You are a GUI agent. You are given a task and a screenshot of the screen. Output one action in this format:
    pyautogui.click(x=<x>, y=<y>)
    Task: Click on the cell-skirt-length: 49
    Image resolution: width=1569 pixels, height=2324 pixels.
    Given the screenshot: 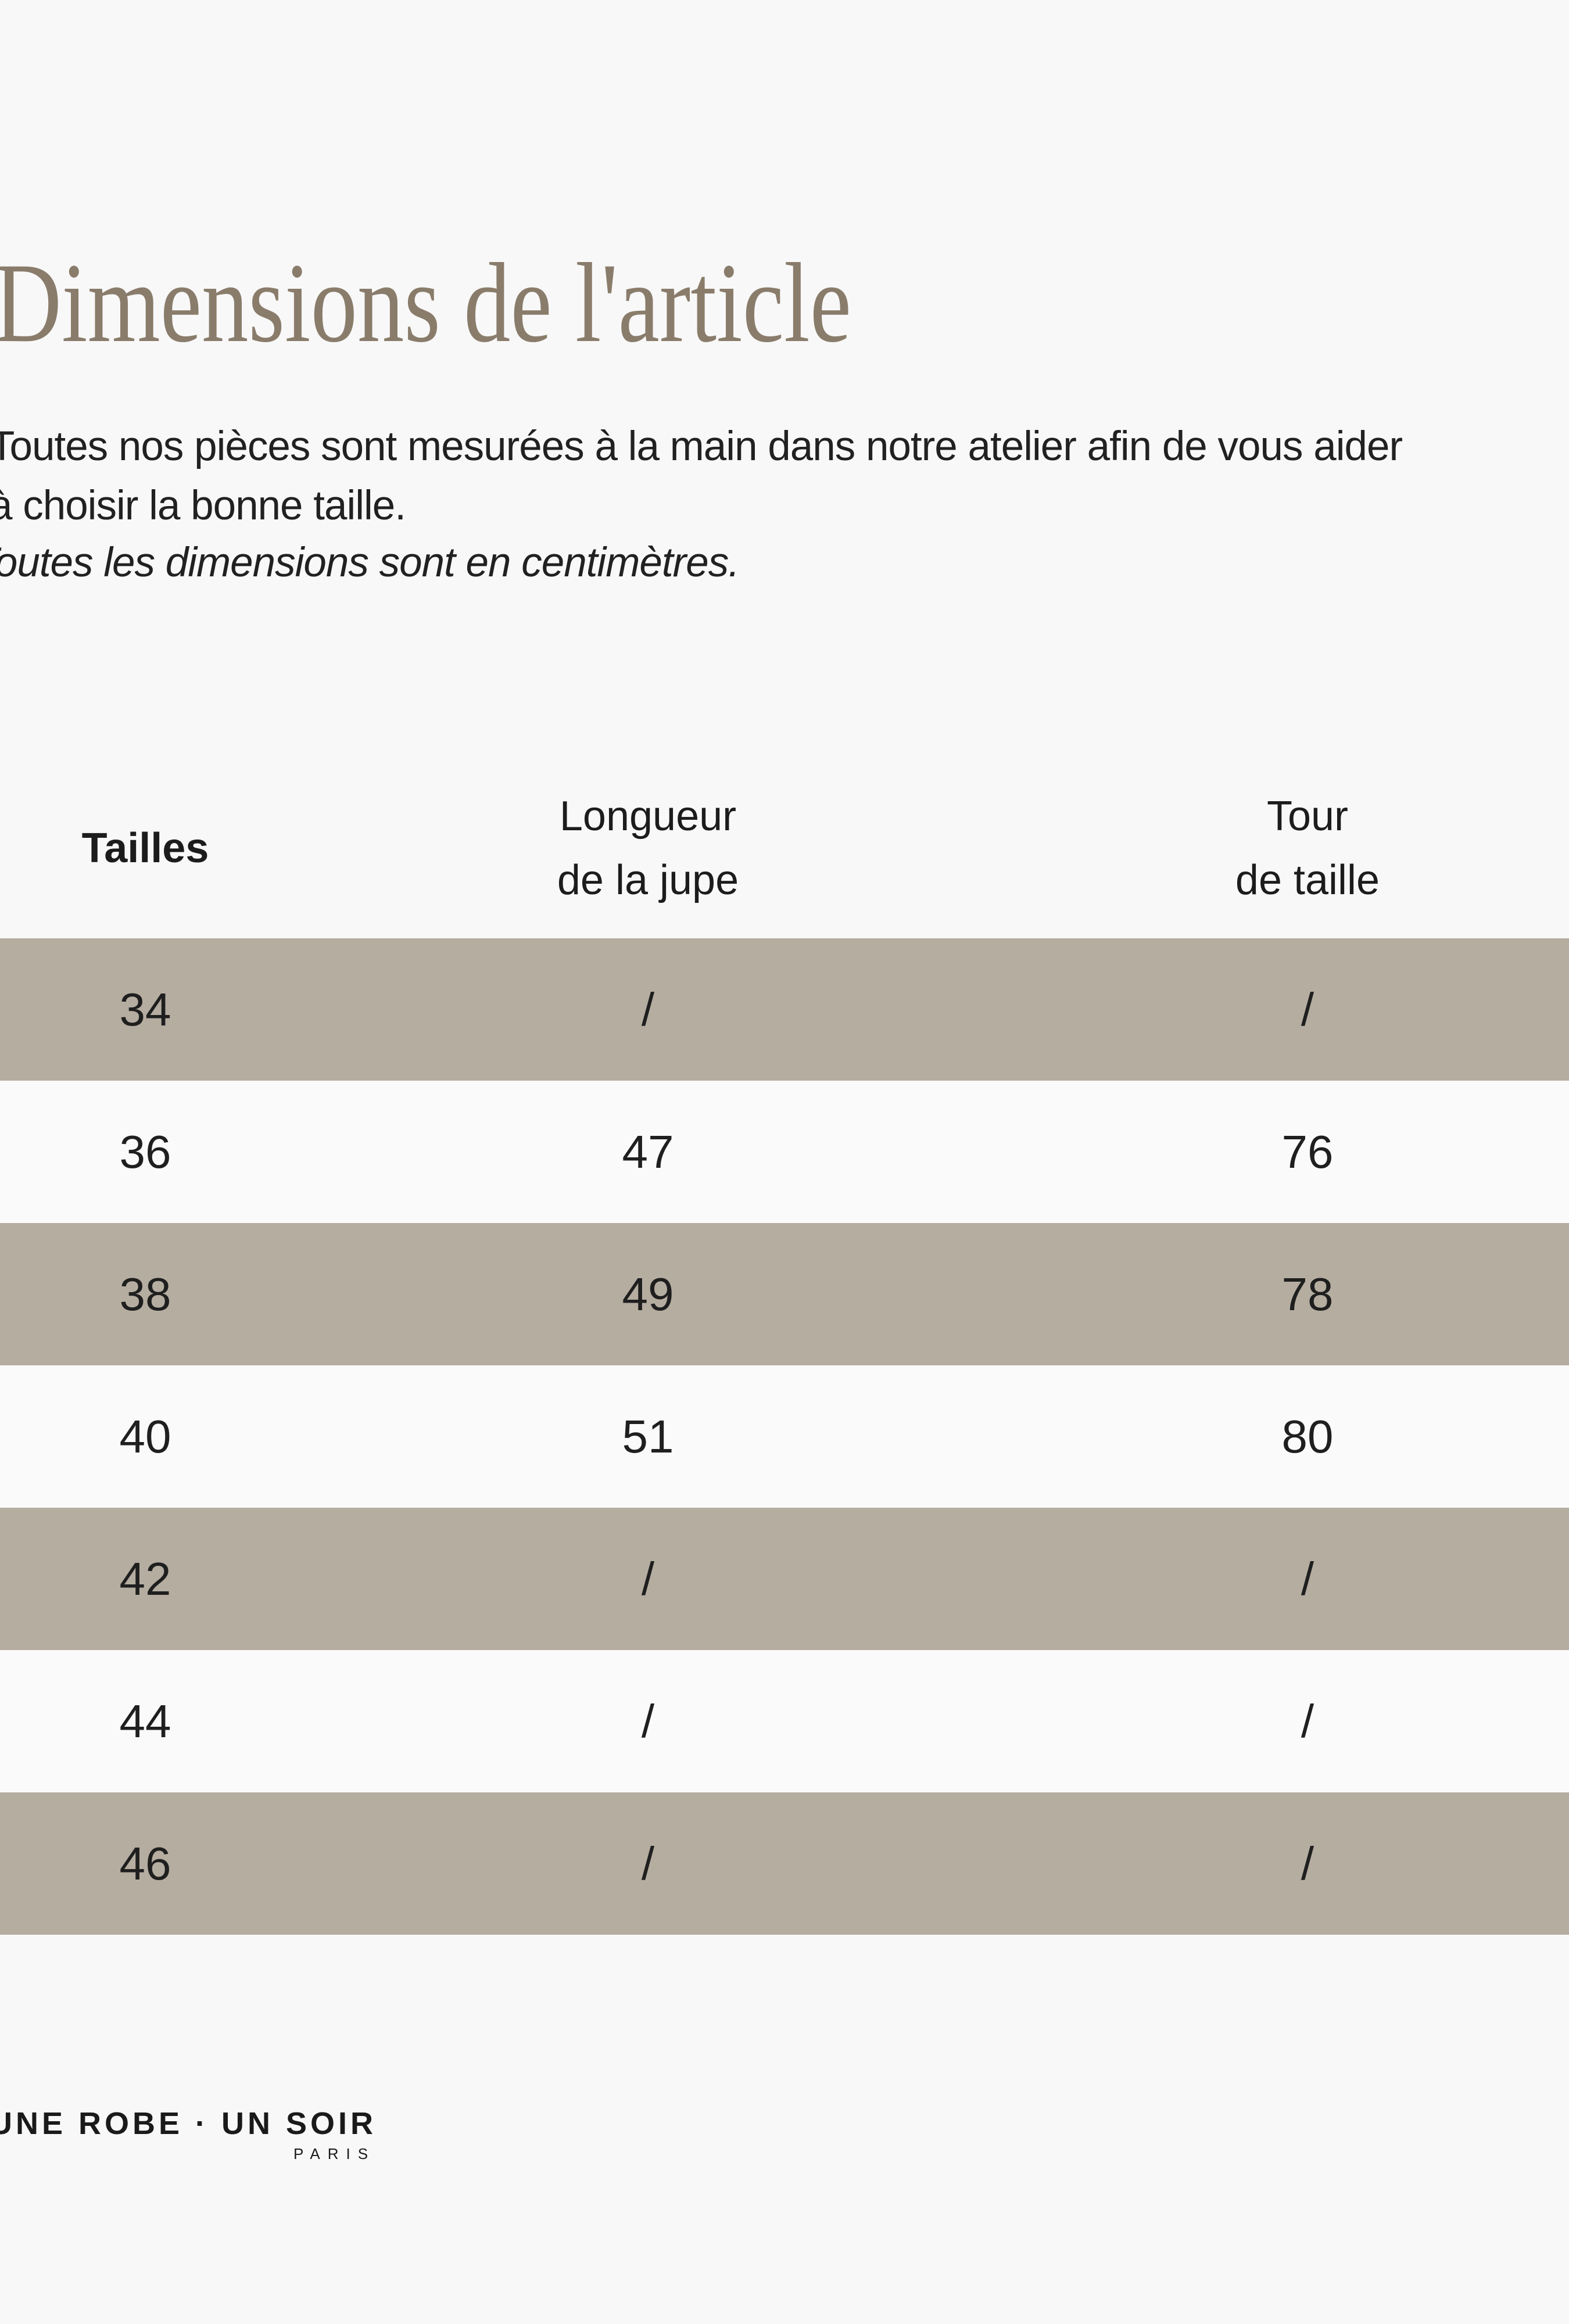 What is the action you would take?
    pyautogui.click(x=648, y=1294)
    